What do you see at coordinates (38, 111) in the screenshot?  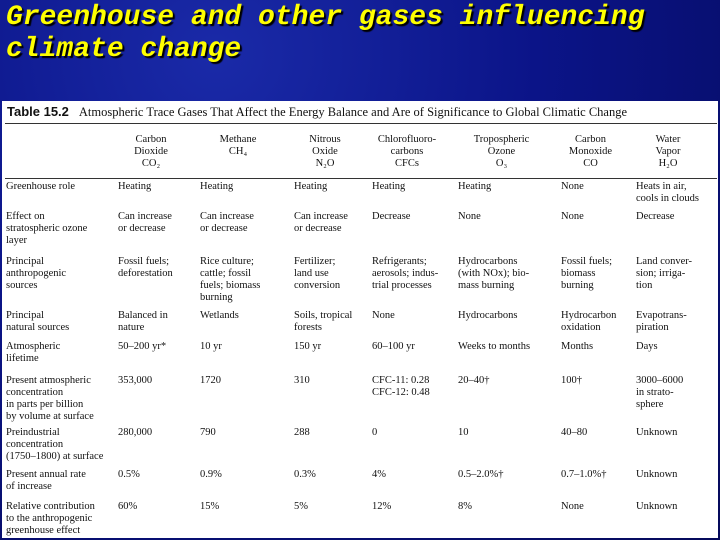 I see `table-number: Table 15.2` at bounding box center [38, 111].